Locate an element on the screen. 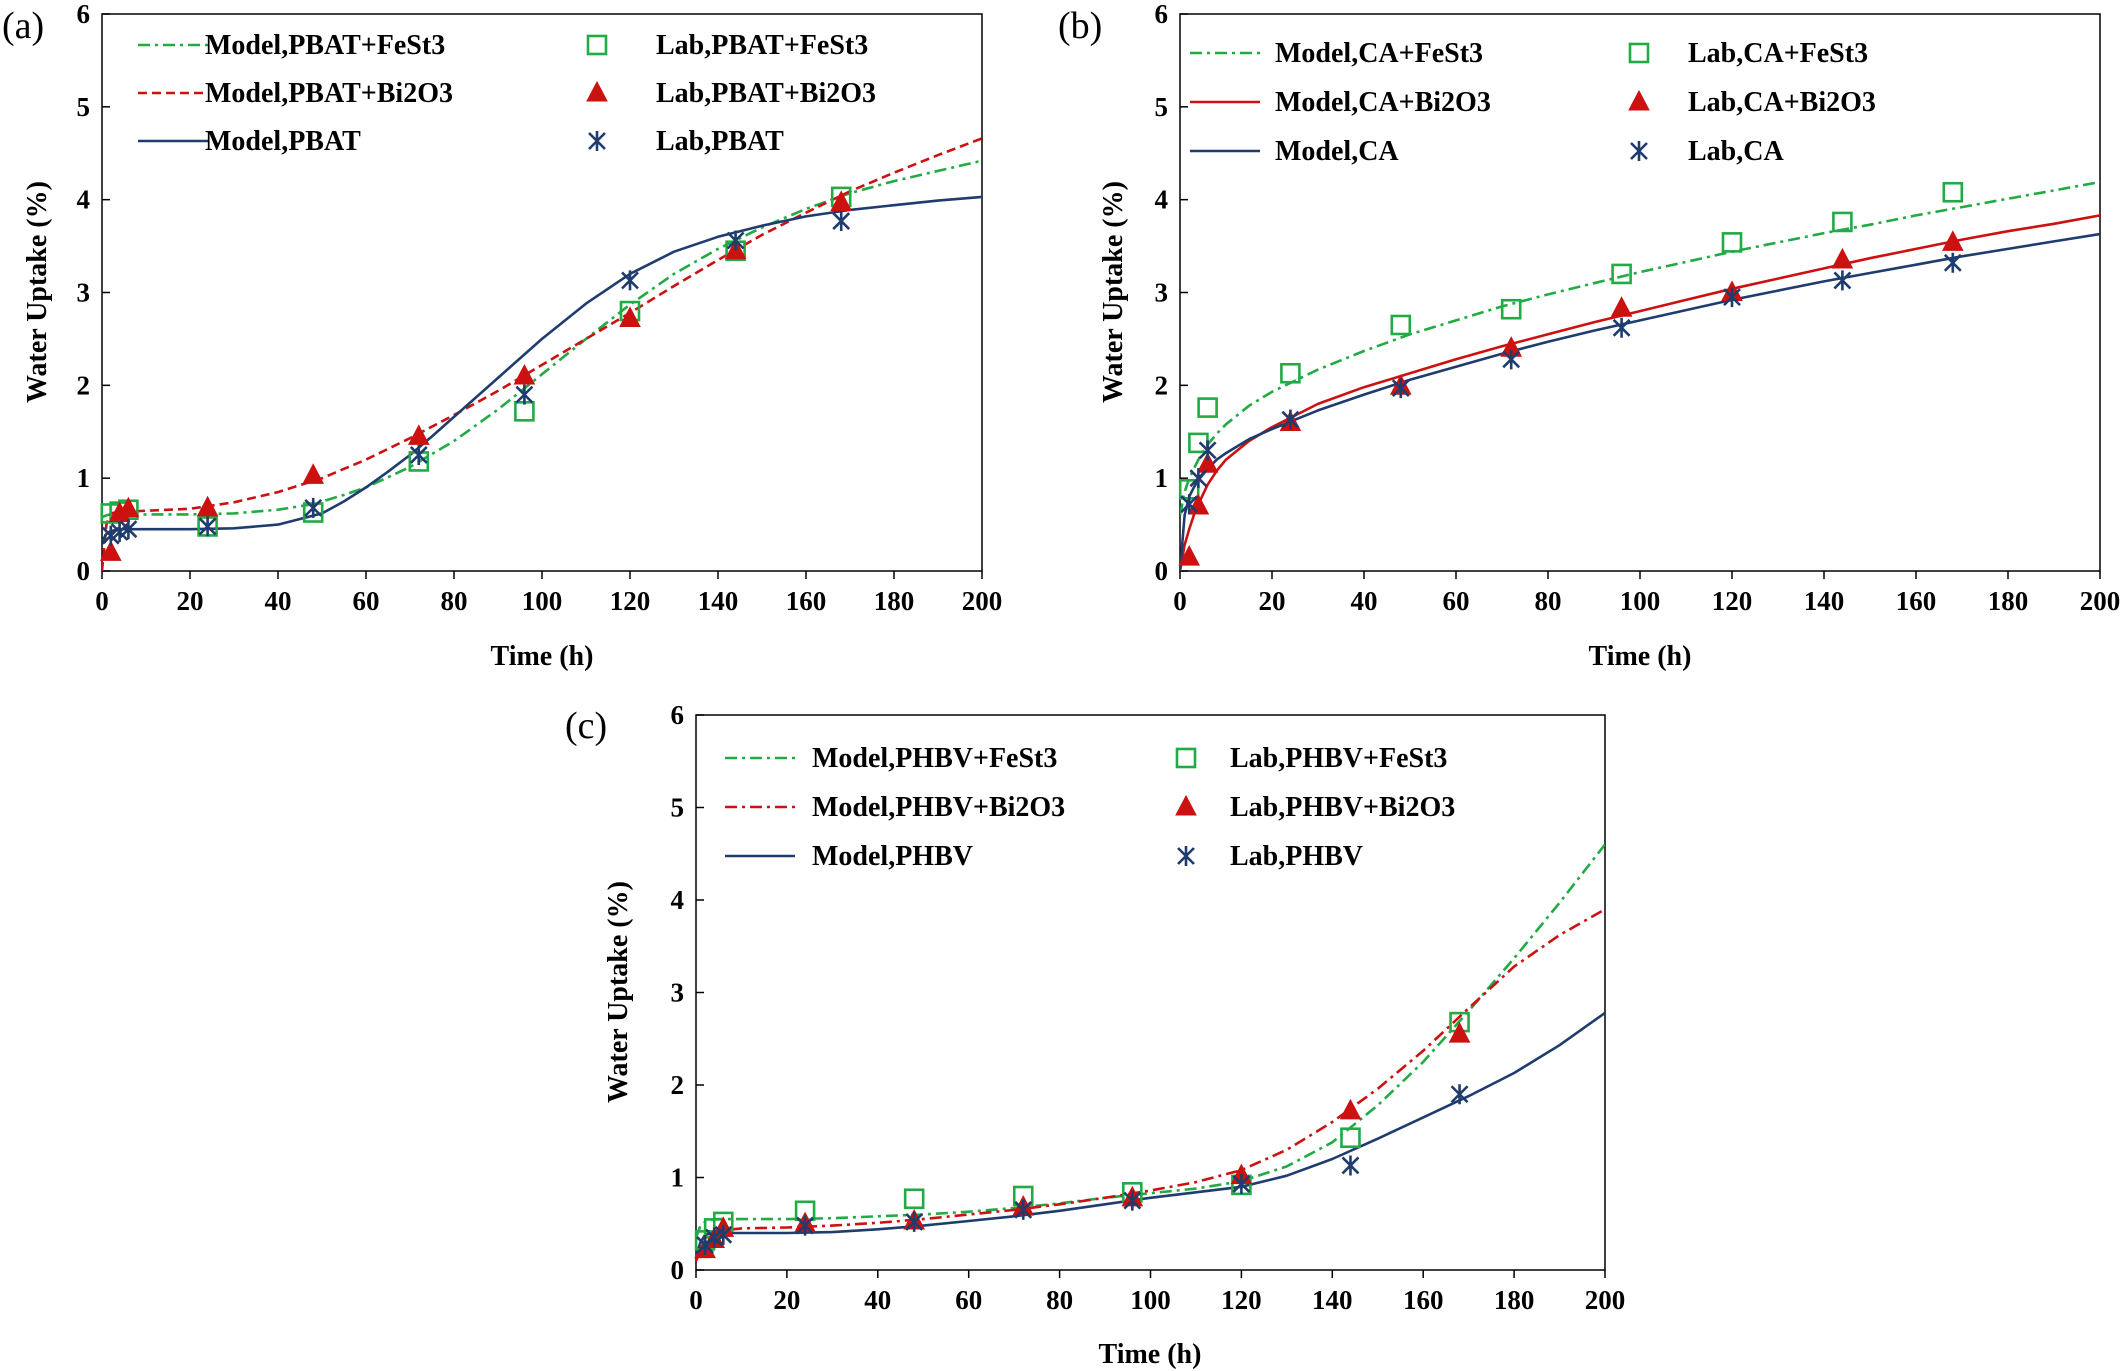 The image size is (2128, 1371). legend-label: Lab,PBAT+FeSt3 is located at coordinates (762, 45).